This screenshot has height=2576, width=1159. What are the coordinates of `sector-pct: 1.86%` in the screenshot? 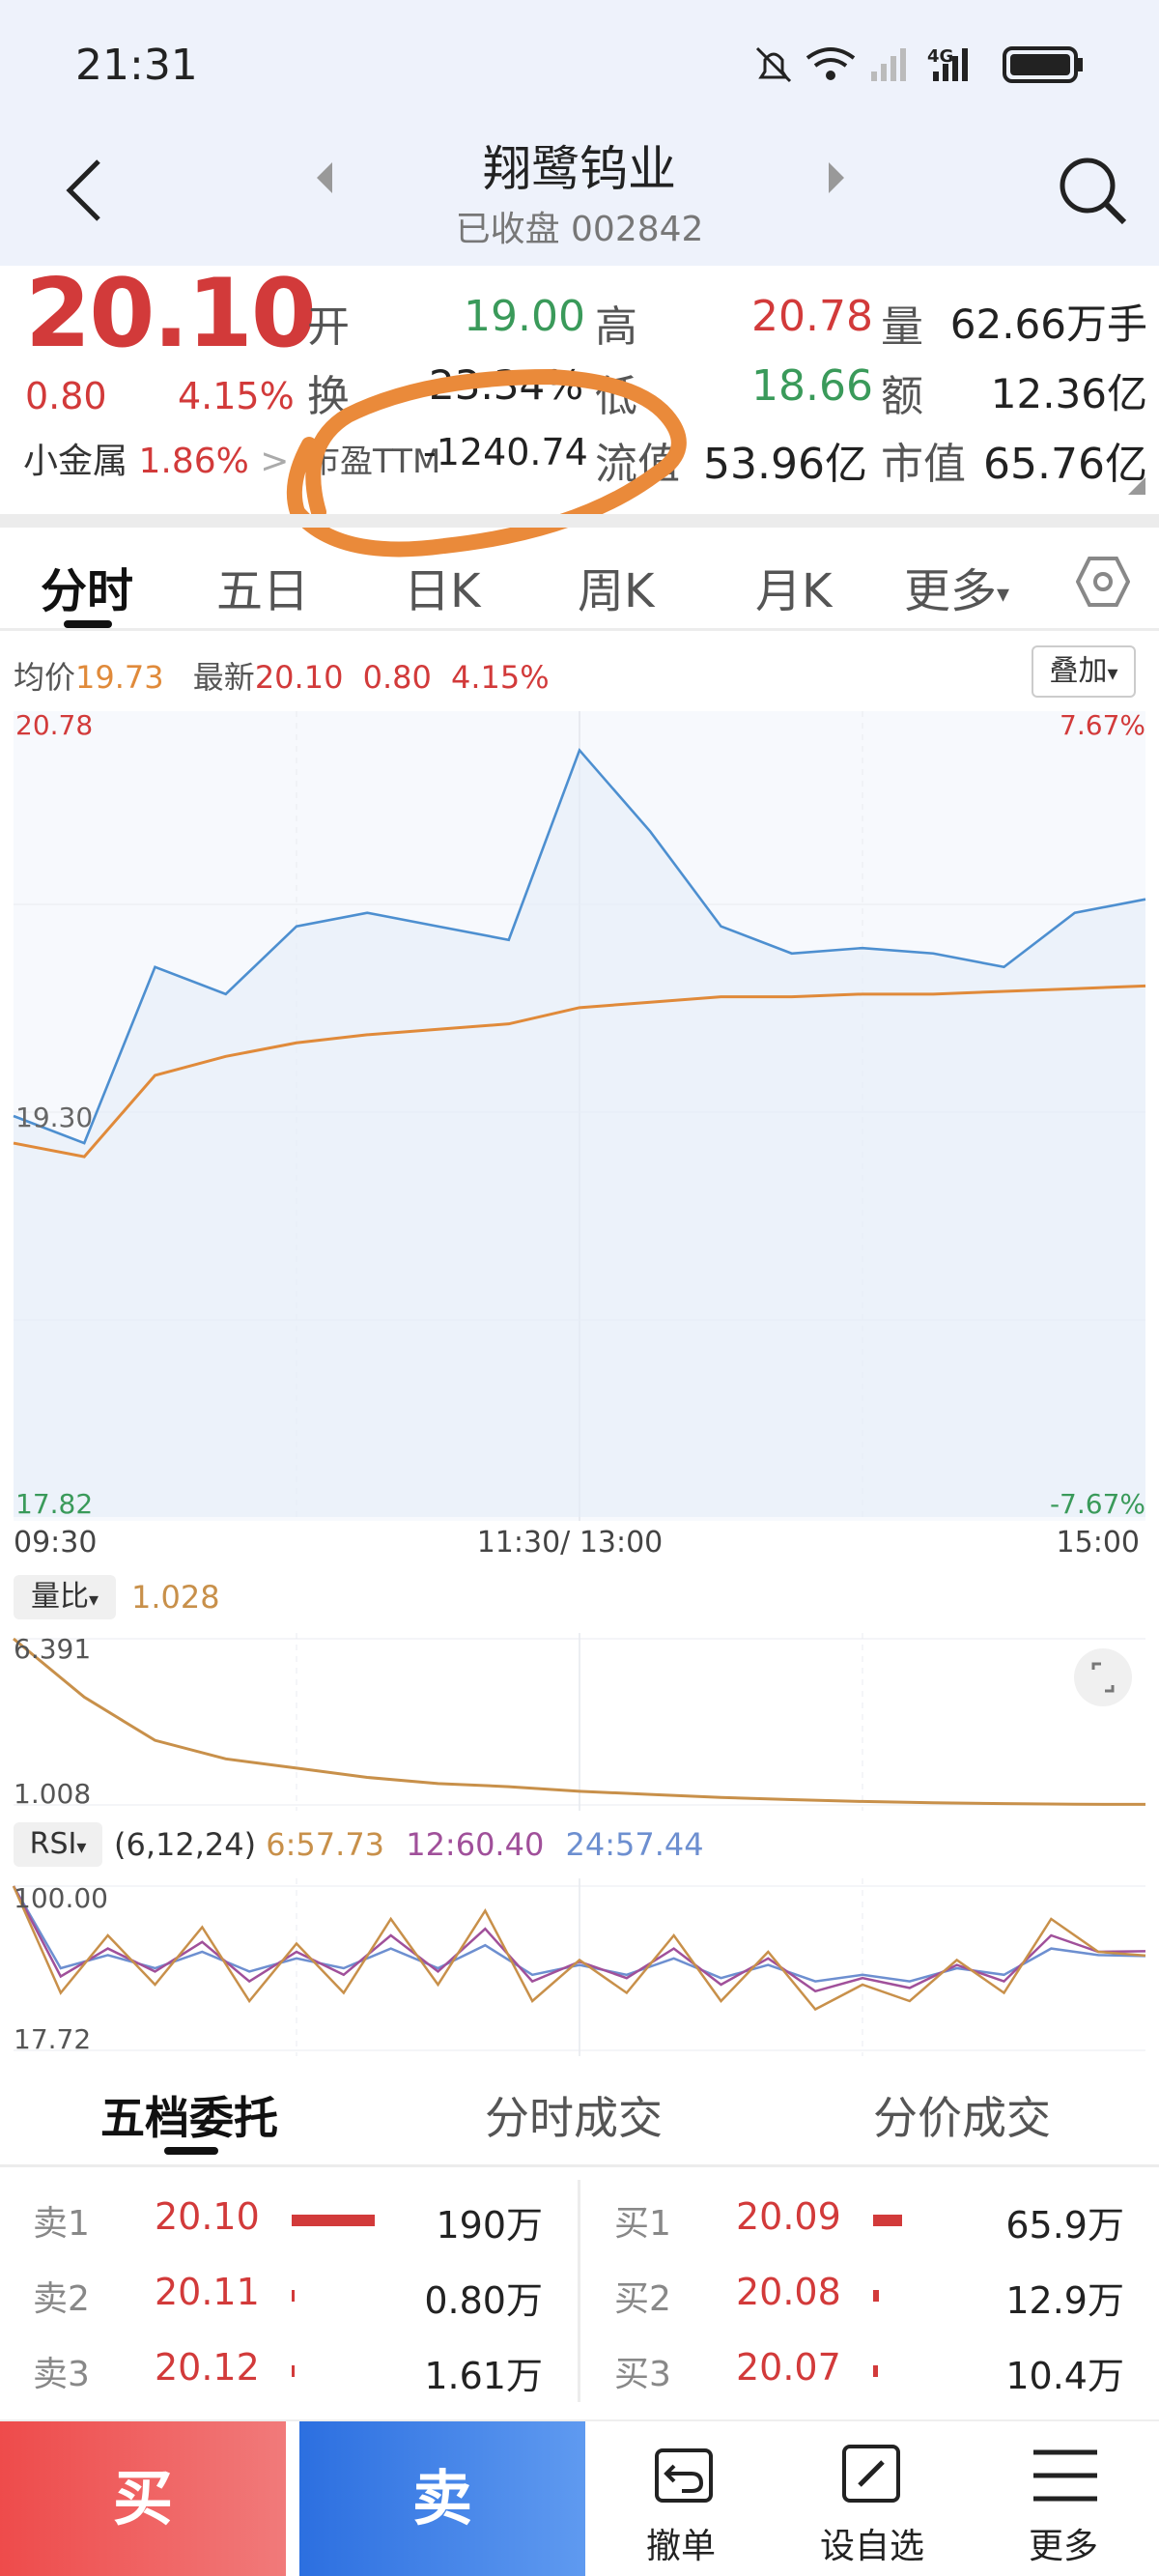 It's located at (193, 462).